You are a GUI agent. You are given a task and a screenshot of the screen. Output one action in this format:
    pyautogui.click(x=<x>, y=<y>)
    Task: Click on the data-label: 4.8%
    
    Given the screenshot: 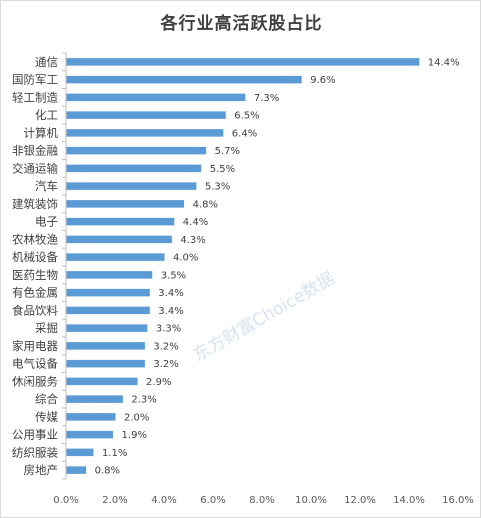 What is the action you would take?
    pyautogui.click(x=205, y=204)
    